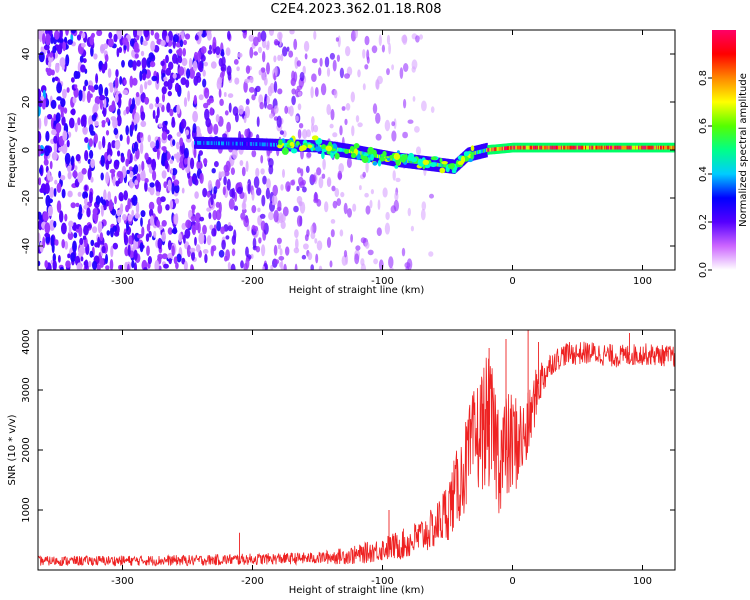 Image resolution: width=750 pixels, height=600 pixels. I want to click on x-tick-label: -300, so click(122, 281).